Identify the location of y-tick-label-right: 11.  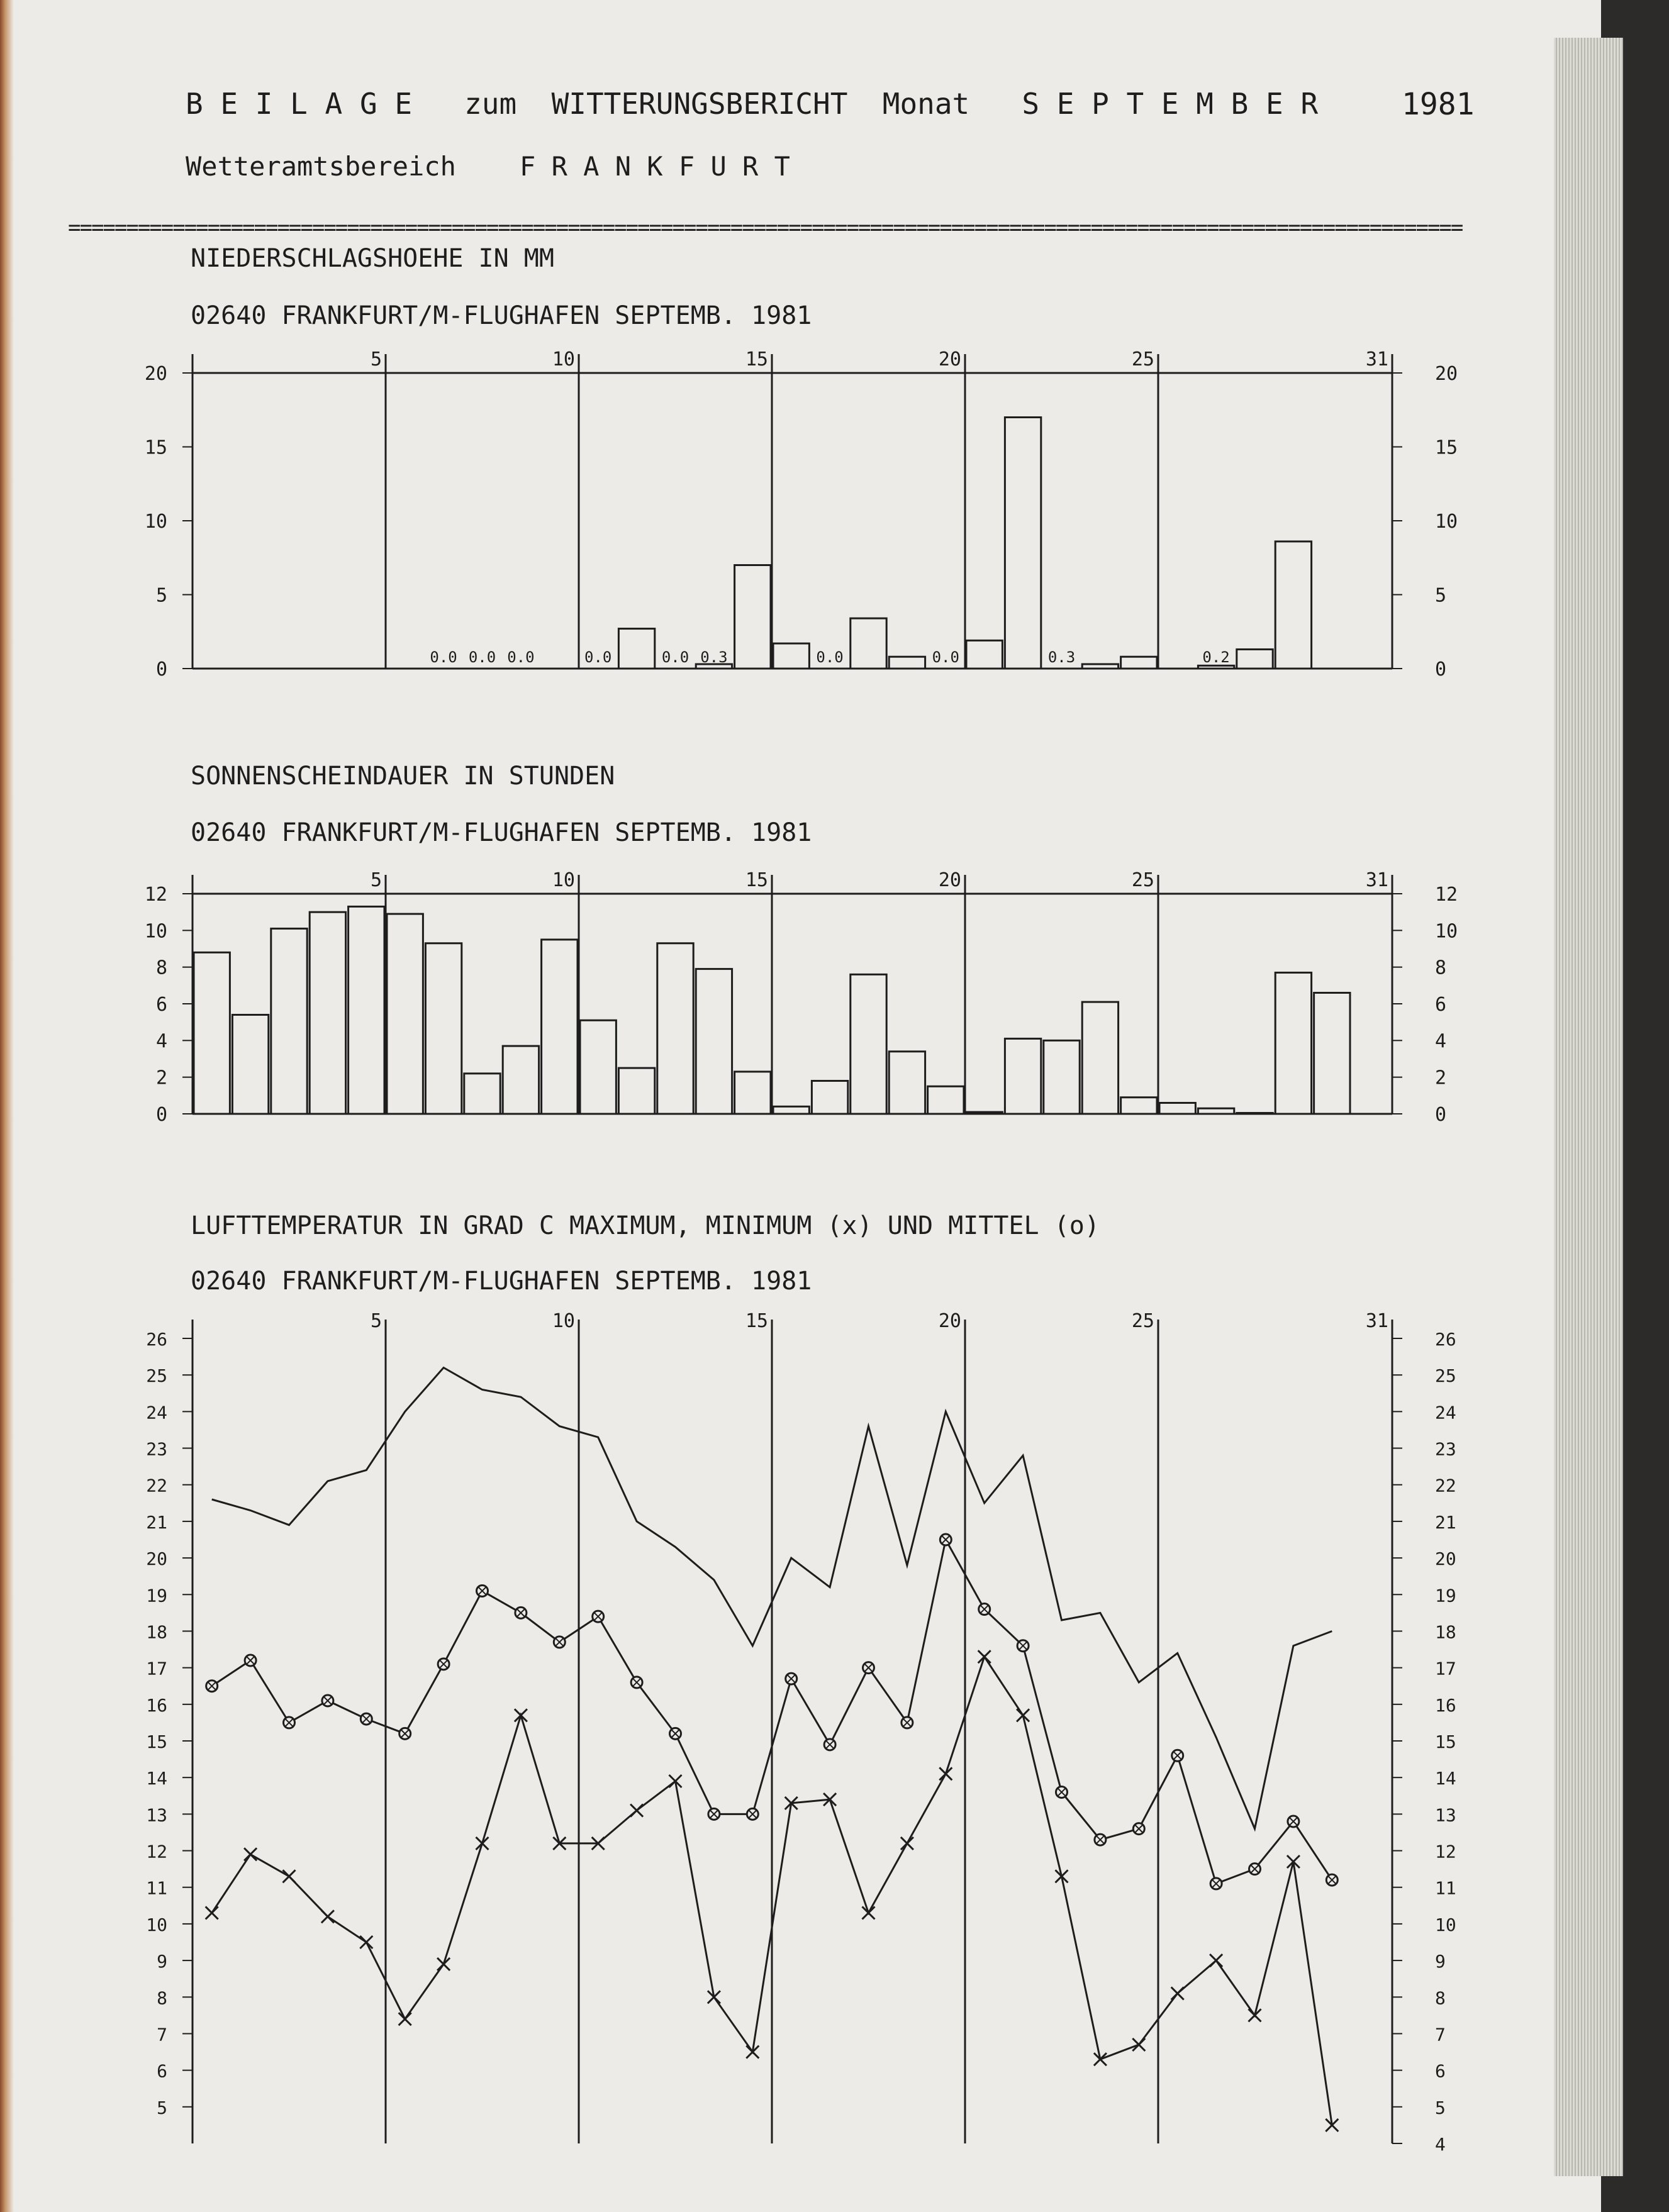
(1445, 1888).